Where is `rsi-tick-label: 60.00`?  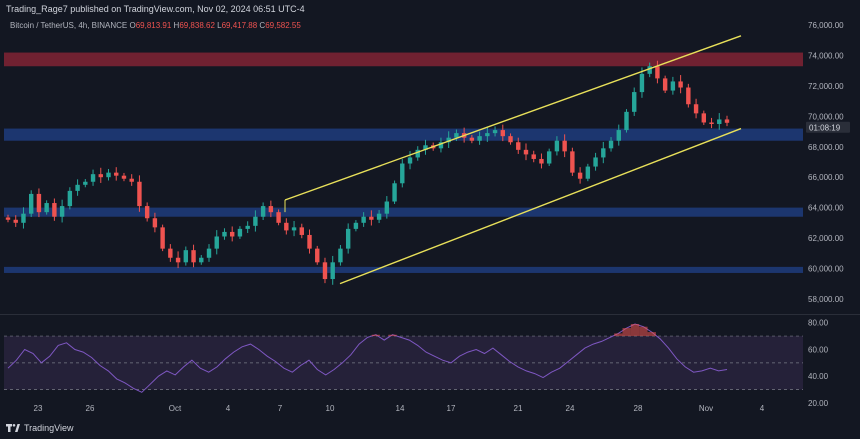
rsi-tick-label: 60.00 is located at coordinates (818, 349).